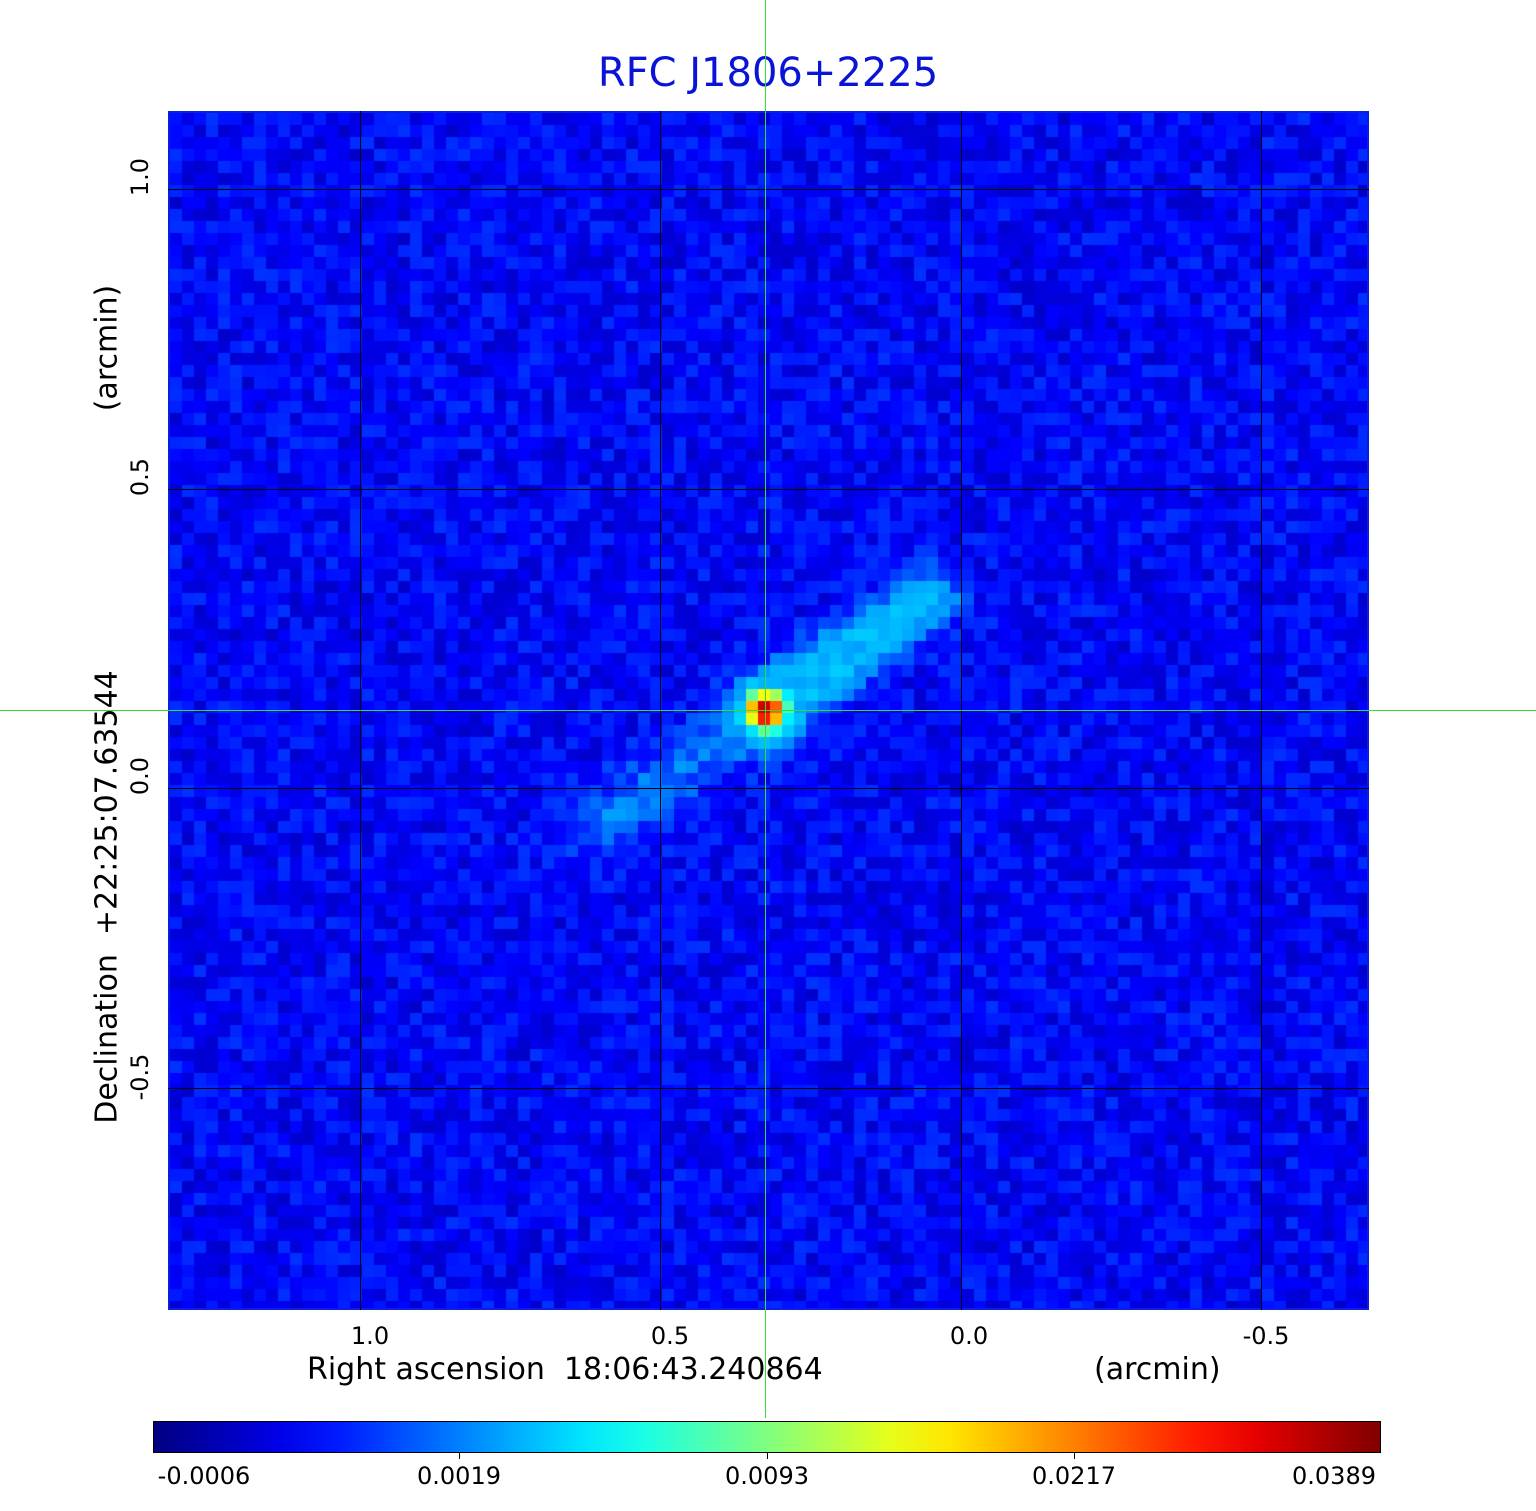 Image resolution: width=1536 pixels, height=1511 pixels. Describe the element at coordinates (140, 477) in the screenshot. I see `y-tick-label: 0.5` at that location.